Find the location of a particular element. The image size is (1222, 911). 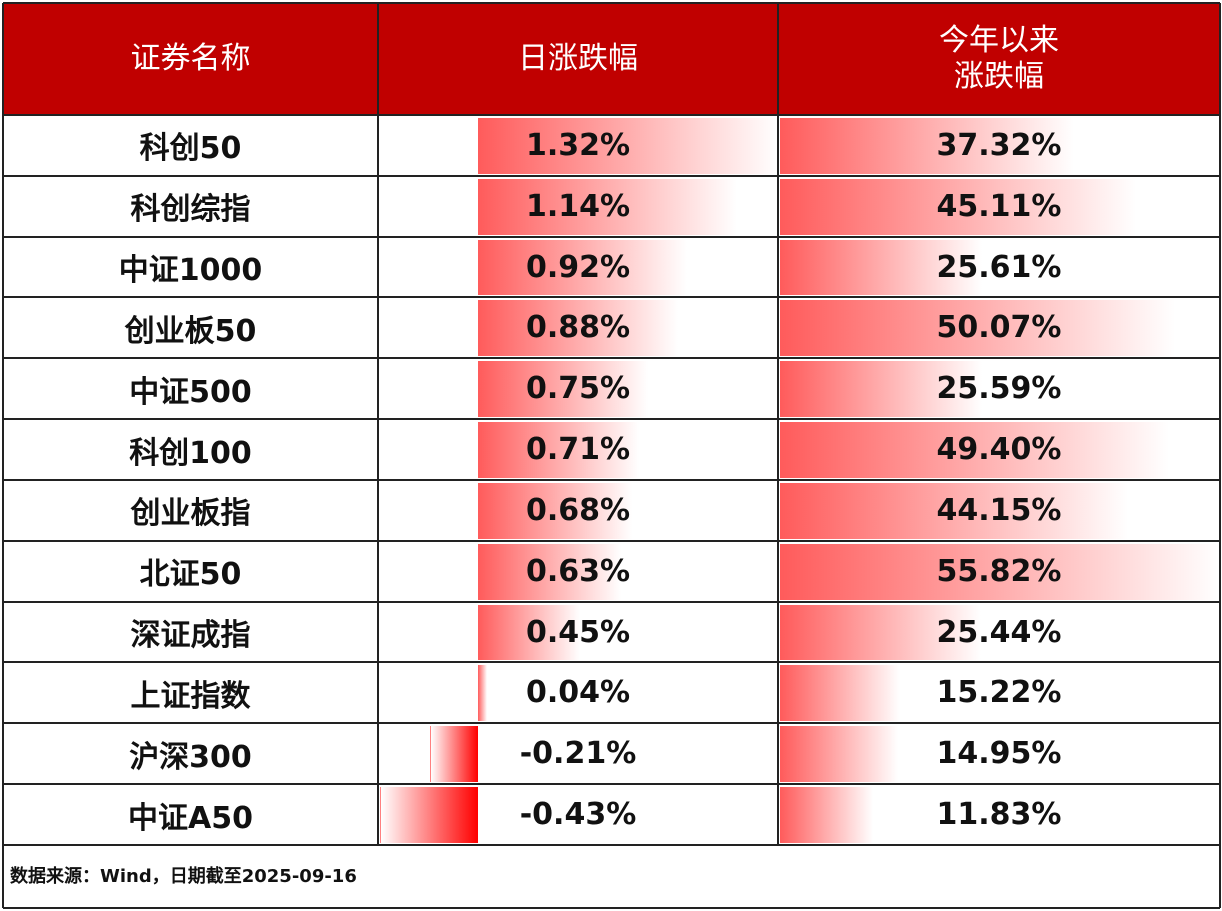

cell-text: 25.44% is located at coordinates (999, 632).